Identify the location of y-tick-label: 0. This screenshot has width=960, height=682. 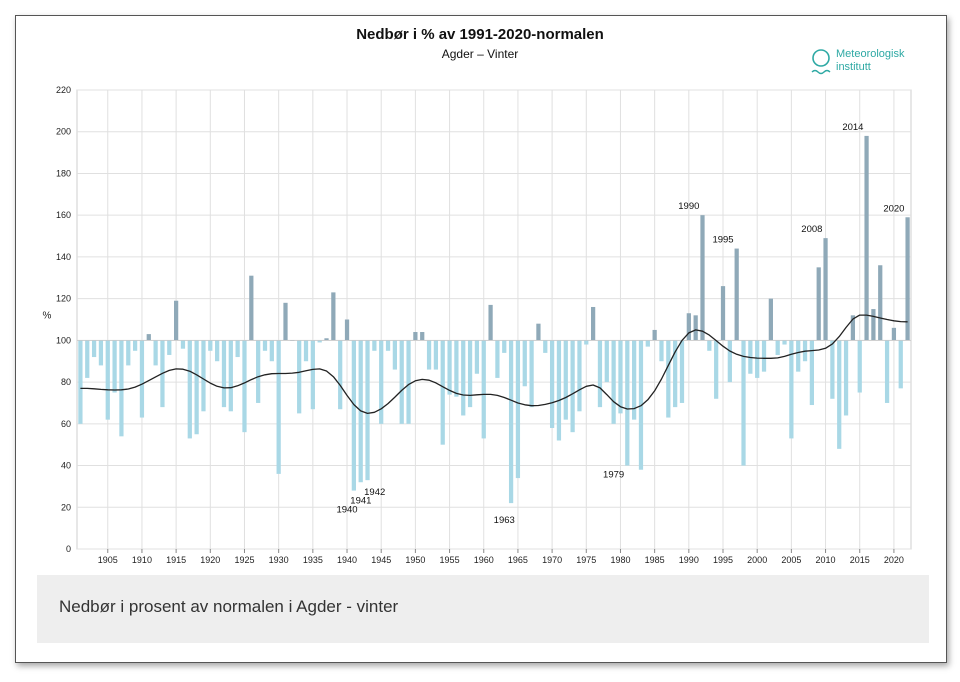
(68, 549).